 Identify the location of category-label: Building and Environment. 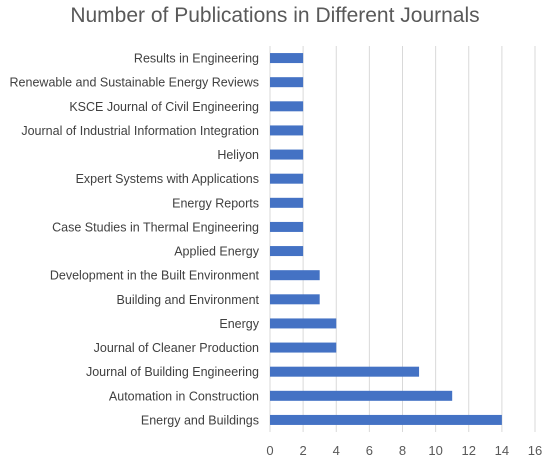
(188, 300).